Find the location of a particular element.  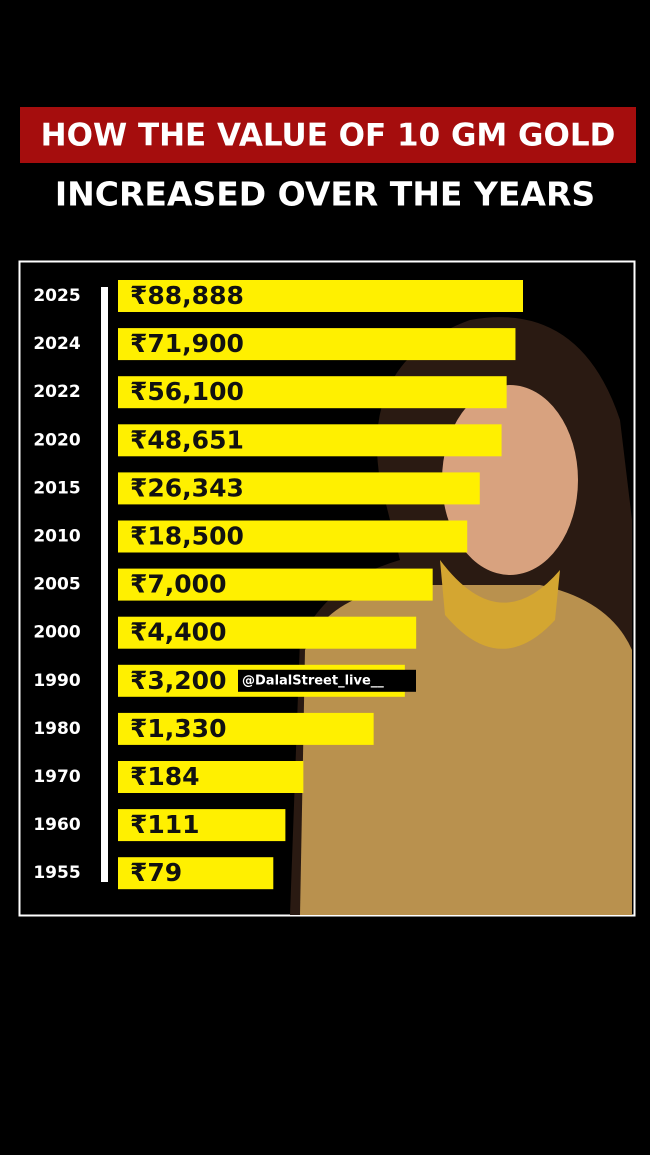

value-label: ₹1,330 is located at coordinates (178, 728).